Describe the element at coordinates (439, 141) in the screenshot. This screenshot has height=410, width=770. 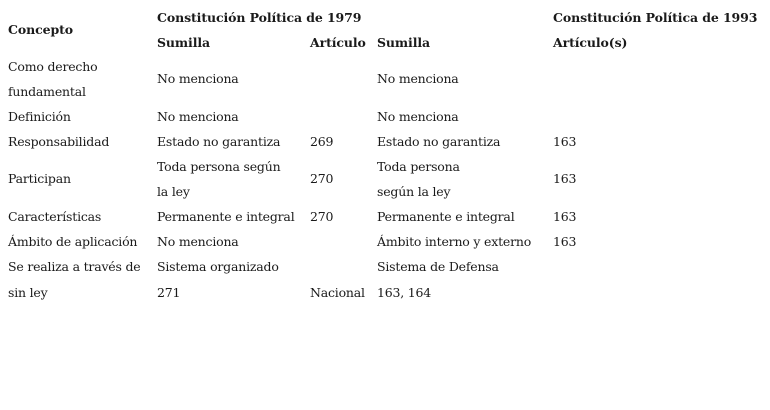
I see `sumilla-1993-cell: Estado no garantiza` at that location.